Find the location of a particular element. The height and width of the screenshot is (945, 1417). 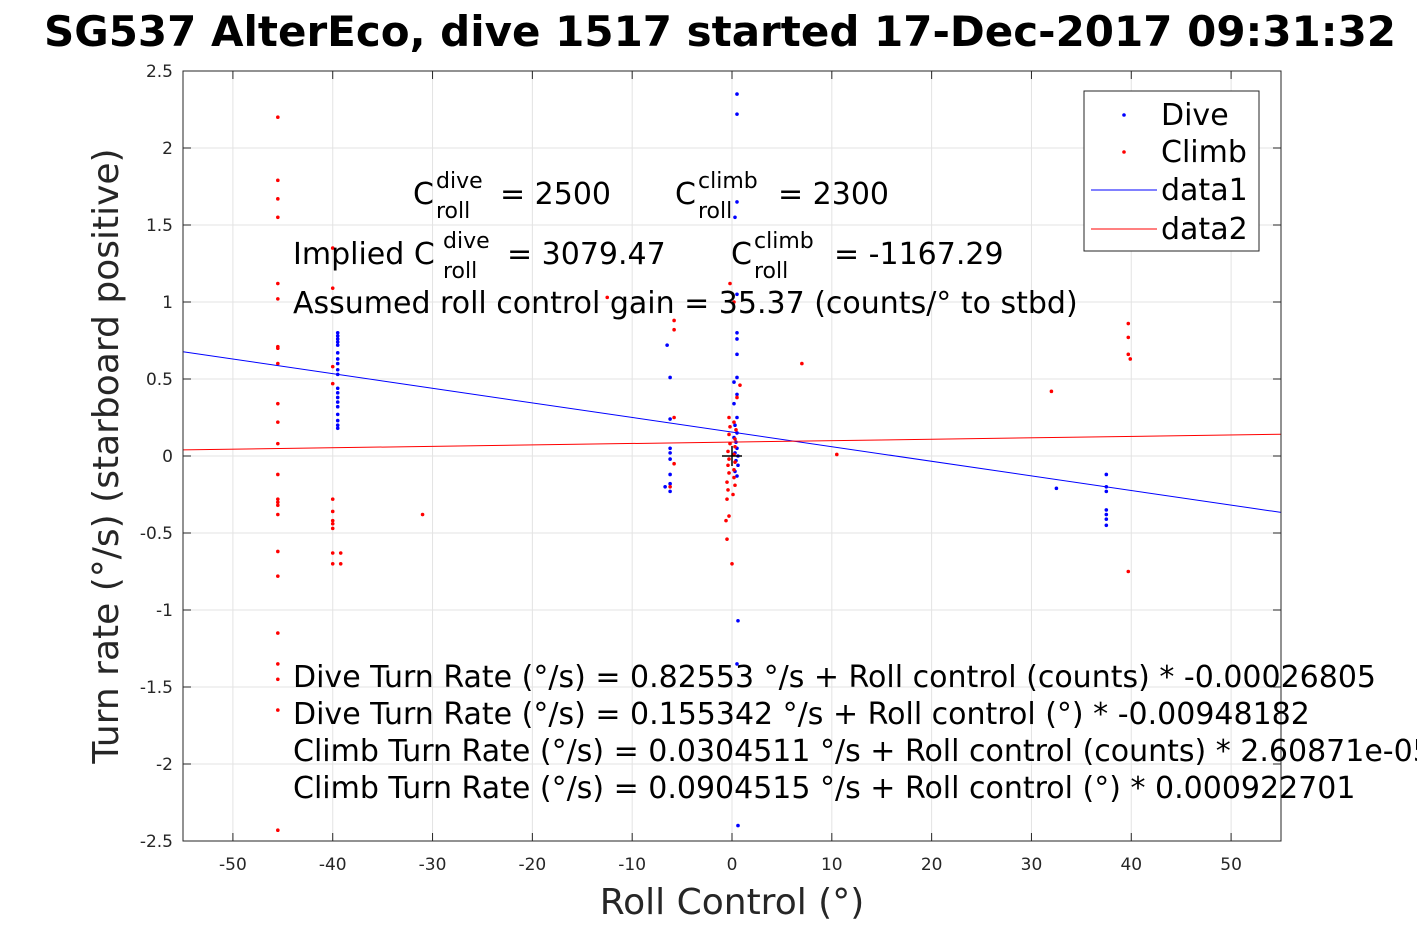

implied-dive-subscript: roll is located at coordinates (460, 271).